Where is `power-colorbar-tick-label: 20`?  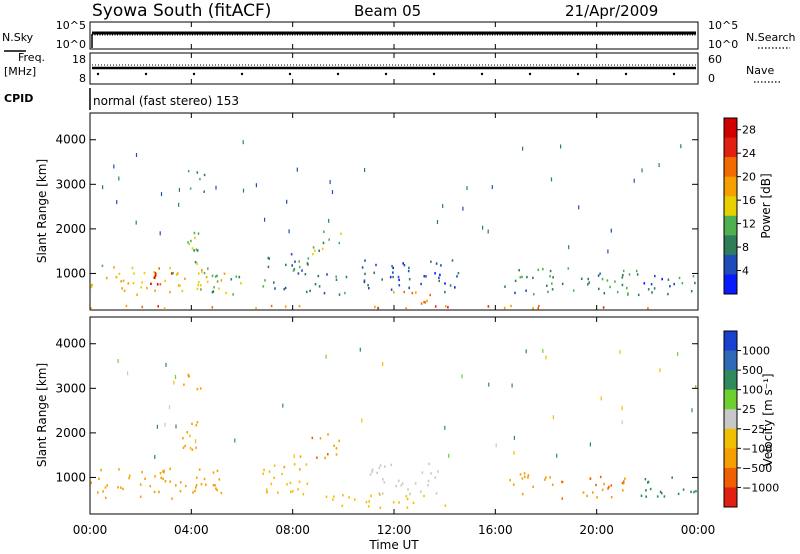
power-colorbar-tick-label: 20 is located at coordinates (749, 177).